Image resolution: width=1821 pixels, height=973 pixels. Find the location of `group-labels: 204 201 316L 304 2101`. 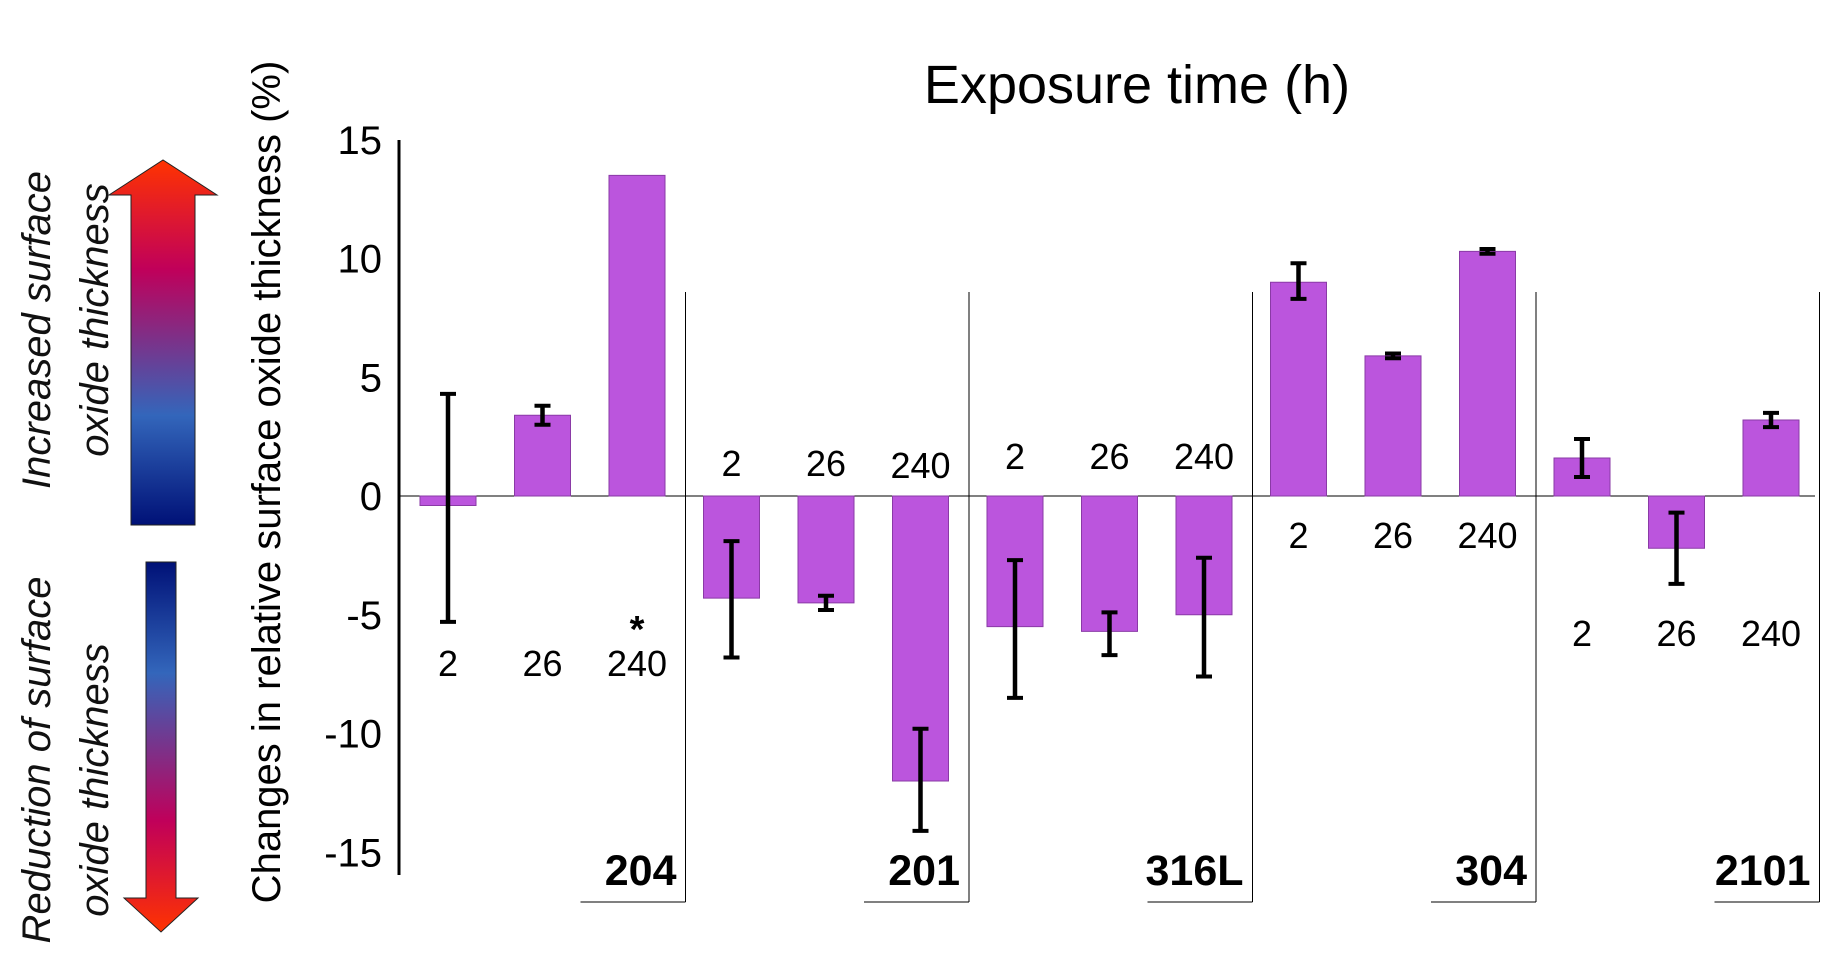

group-labels: 204 201 316L 304 2101 is located at coordinates (1208, 871).